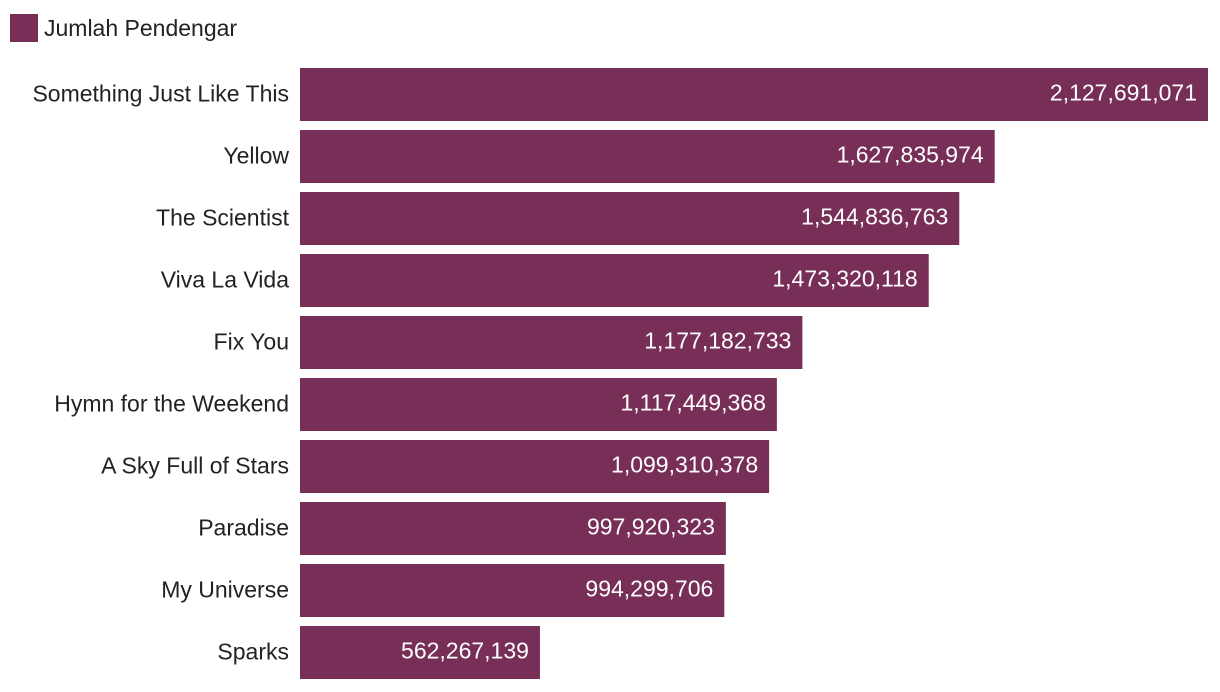 The image size is (1220, 692). I want to click on category-label: The Scientist, so click(223, 218).